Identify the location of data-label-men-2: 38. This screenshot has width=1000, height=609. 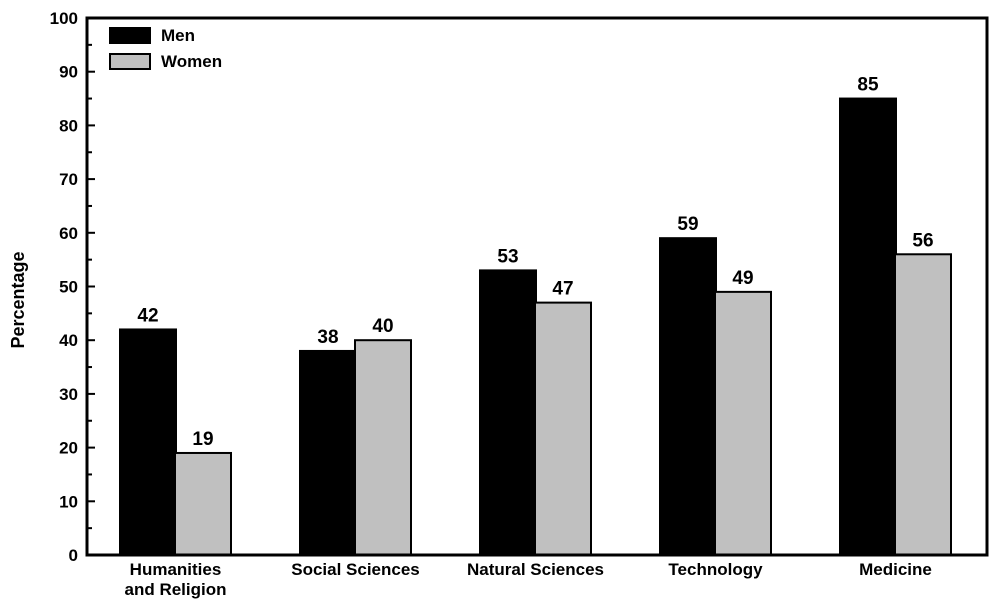
(327, 337).